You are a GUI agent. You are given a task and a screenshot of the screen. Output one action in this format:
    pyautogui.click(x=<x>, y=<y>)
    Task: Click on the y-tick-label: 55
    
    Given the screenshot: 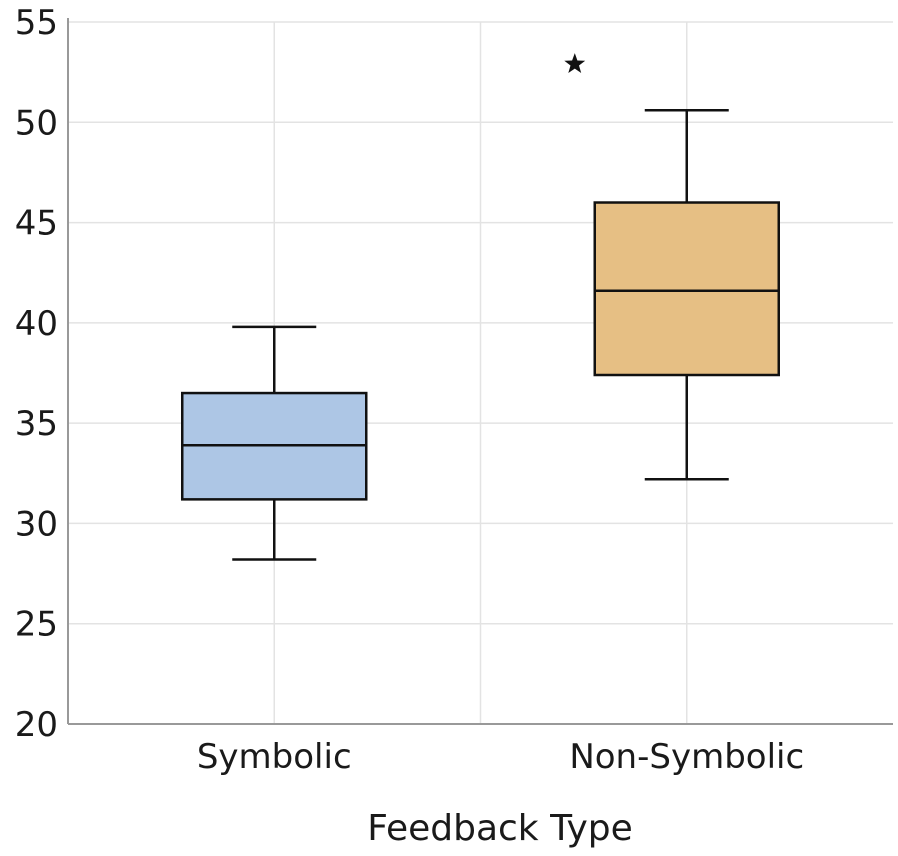 What is the action you would take?
    pyautogui.click(x=36, y=23)
    